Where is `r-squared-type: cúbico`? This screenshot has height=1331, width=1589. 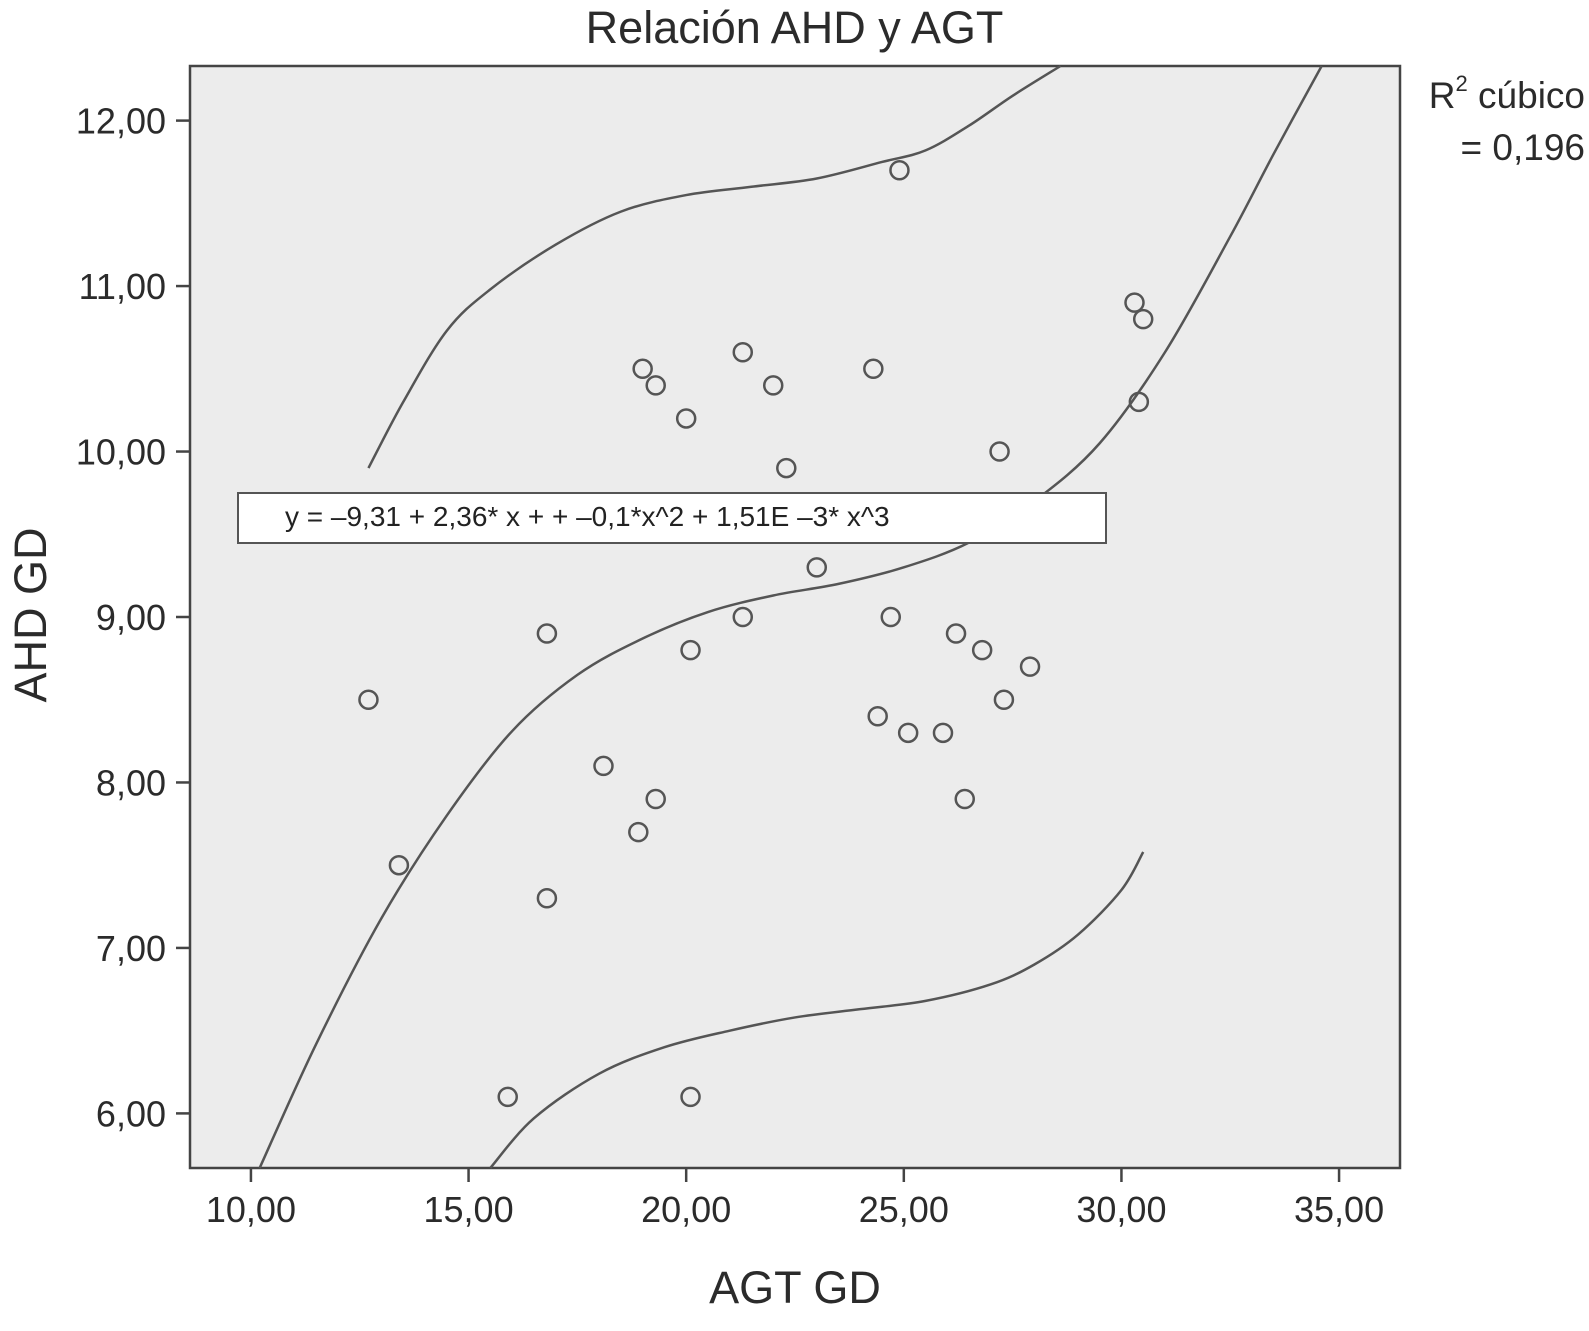
r-squared-type: cúbico is located at coordinates (1531, 95).